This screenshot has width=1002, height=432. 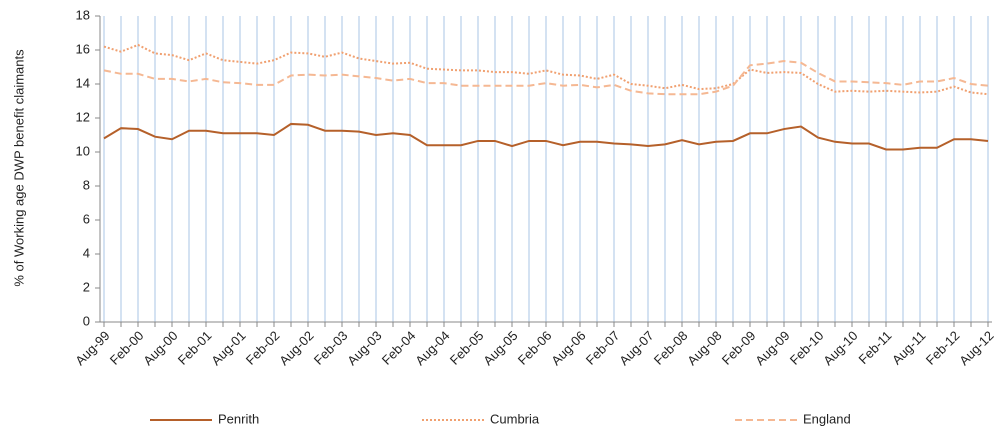 What do you see at coordinates (86, 320) in the screenshot?
I see `y-tick-label: 0` at bounding box center [86, 320].